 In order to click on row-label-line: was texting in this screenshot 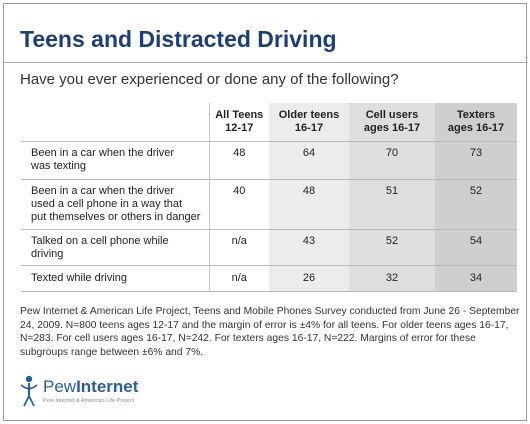, I will do `click(59, 165)`.